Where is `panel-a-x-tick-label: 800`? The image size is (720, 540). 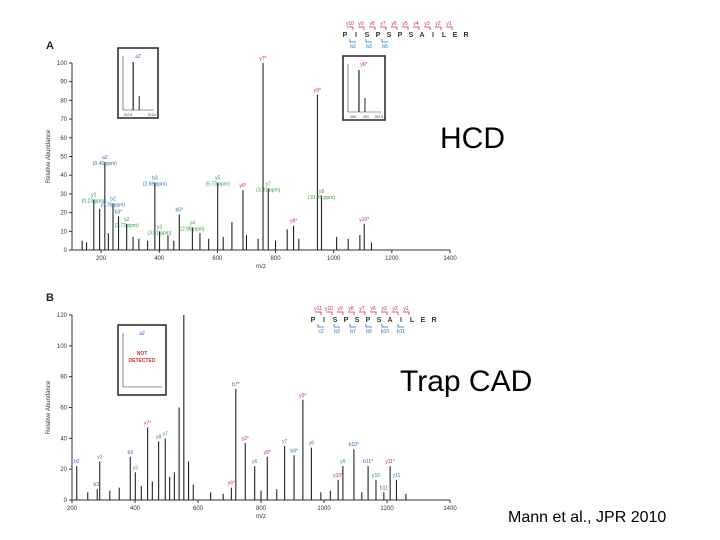
panel-a-x-tick-label: 800 is located at coordinates (276, 259).